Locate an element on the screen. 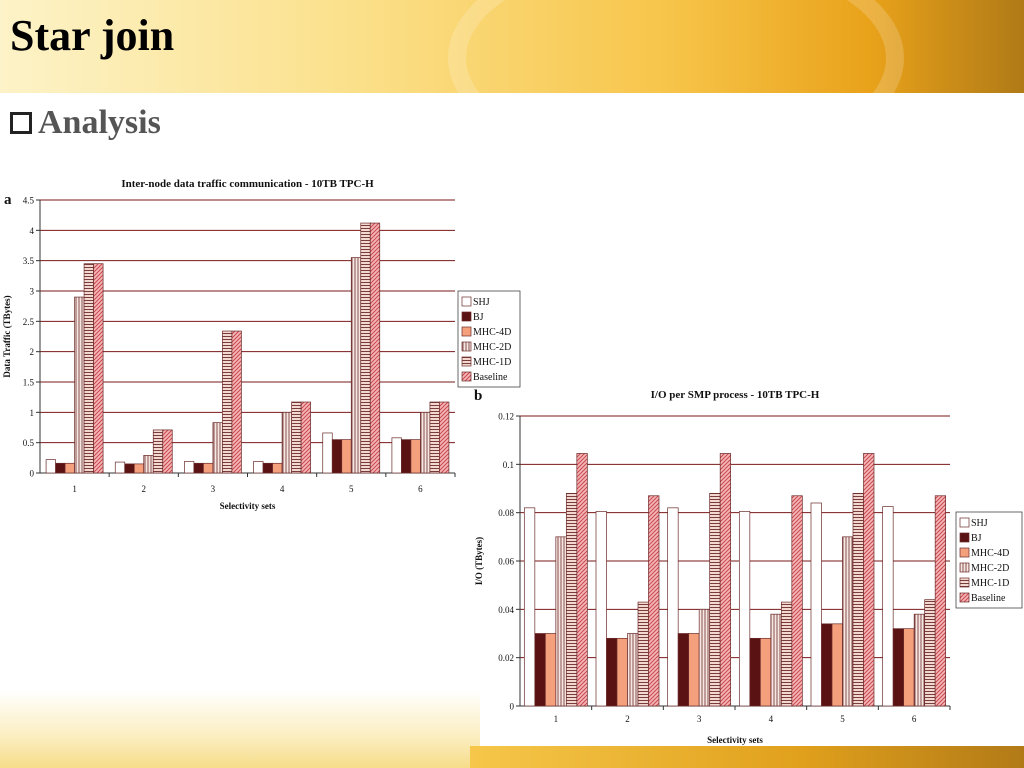 The height and width of the screenshot is (768, 1024). slide-title: Star join is located at coordinates (92, 35).